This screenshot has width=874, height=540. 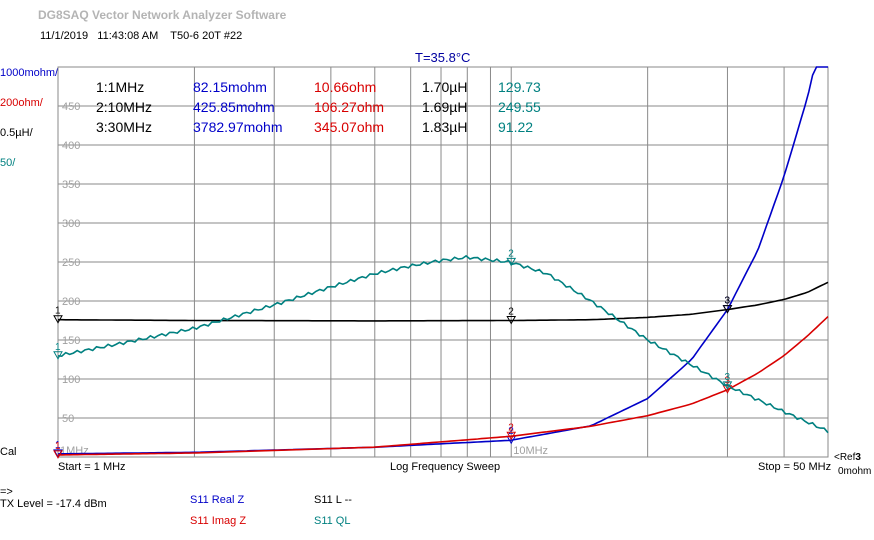 I want to click on device-text: T50-6 20T #22, so click(x=206, y=36).